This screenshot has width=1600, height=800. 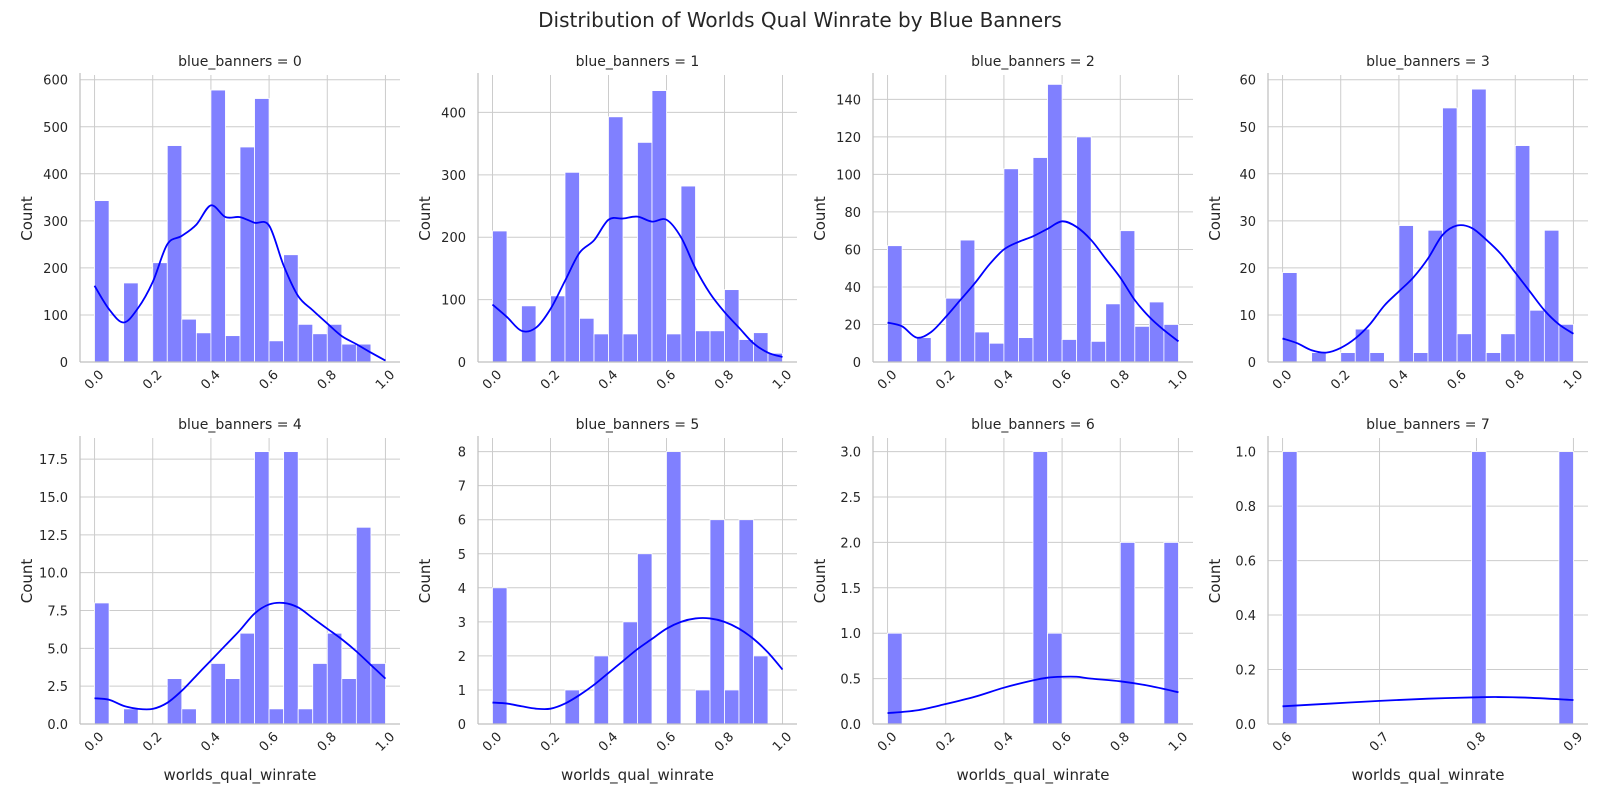 What do you see at coordinates (848, 138) in the screenshot?
I see `y-tick-label: 120` at bounding box center [848, 138].